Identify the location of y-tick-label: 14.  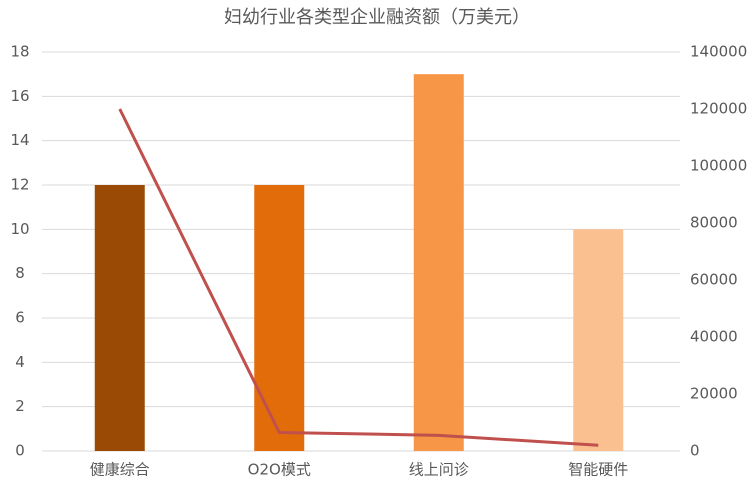
(19, 140).